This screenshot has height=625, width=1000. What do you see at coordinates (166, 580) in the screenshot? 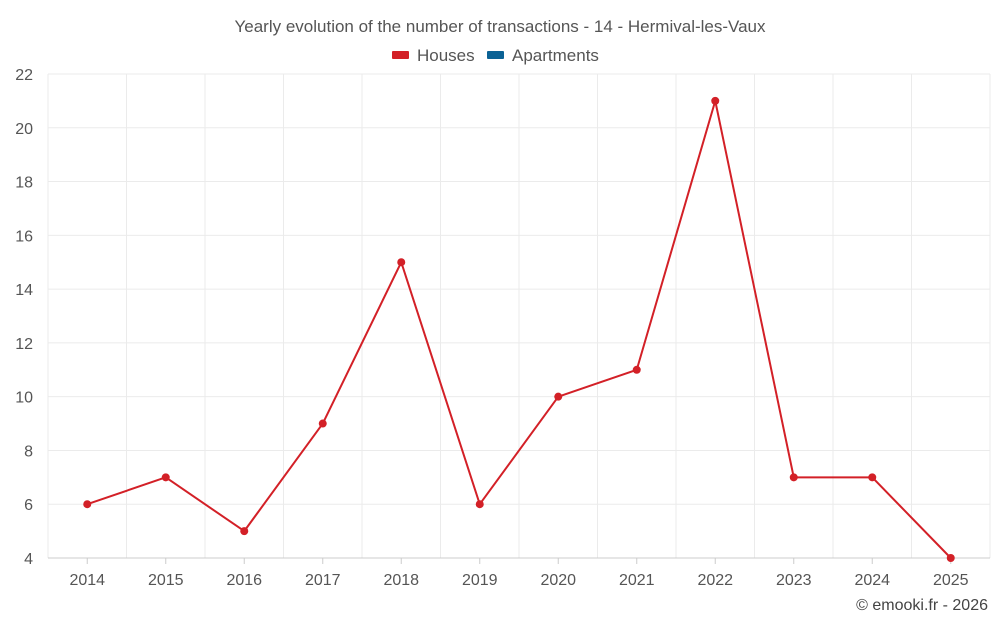
I see `x-tick-label: 2015` at bounding box center [166, 580].